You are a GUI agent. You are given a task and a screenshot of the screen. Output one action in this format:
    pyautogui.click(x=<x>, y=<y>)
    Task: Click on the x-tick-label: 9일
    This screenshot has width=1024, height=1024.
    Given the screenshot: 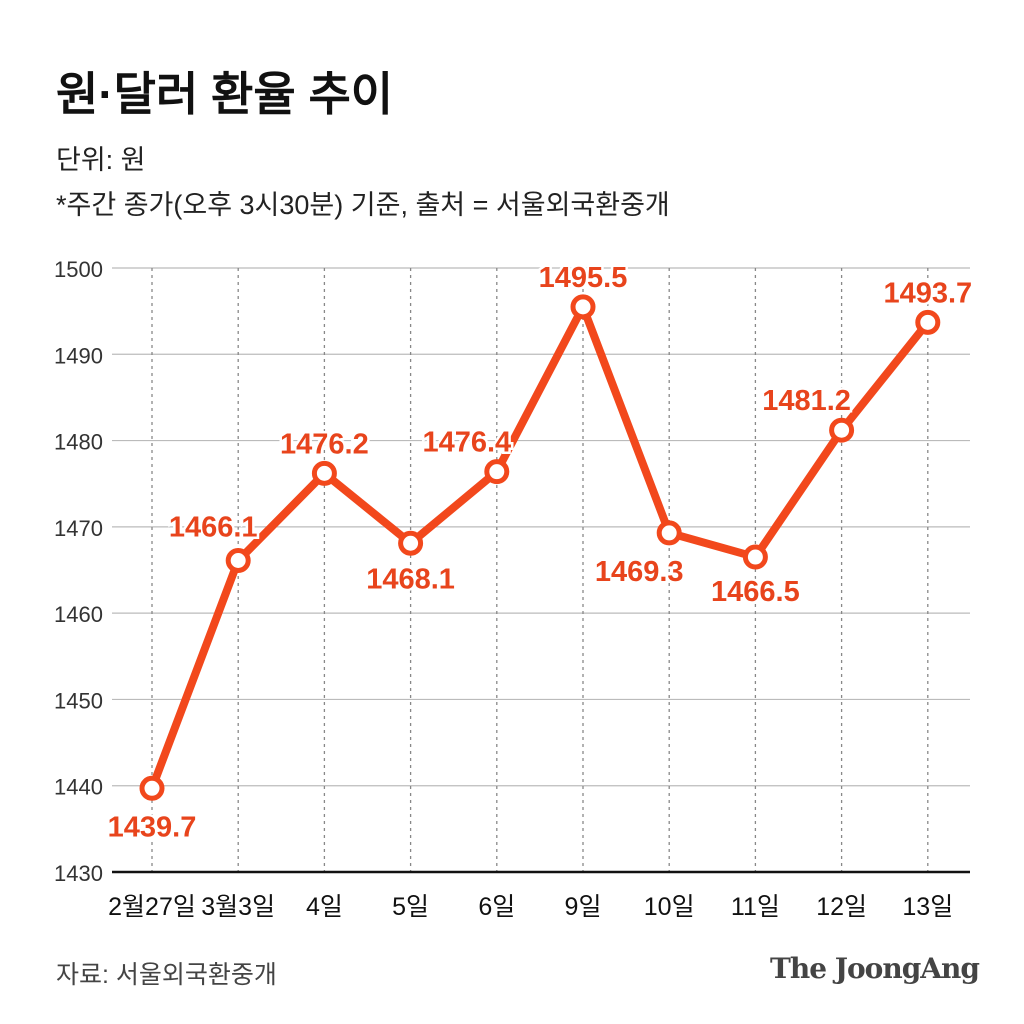 What is the action you would take?
    pyautogui.click(x=583, y=907)
    